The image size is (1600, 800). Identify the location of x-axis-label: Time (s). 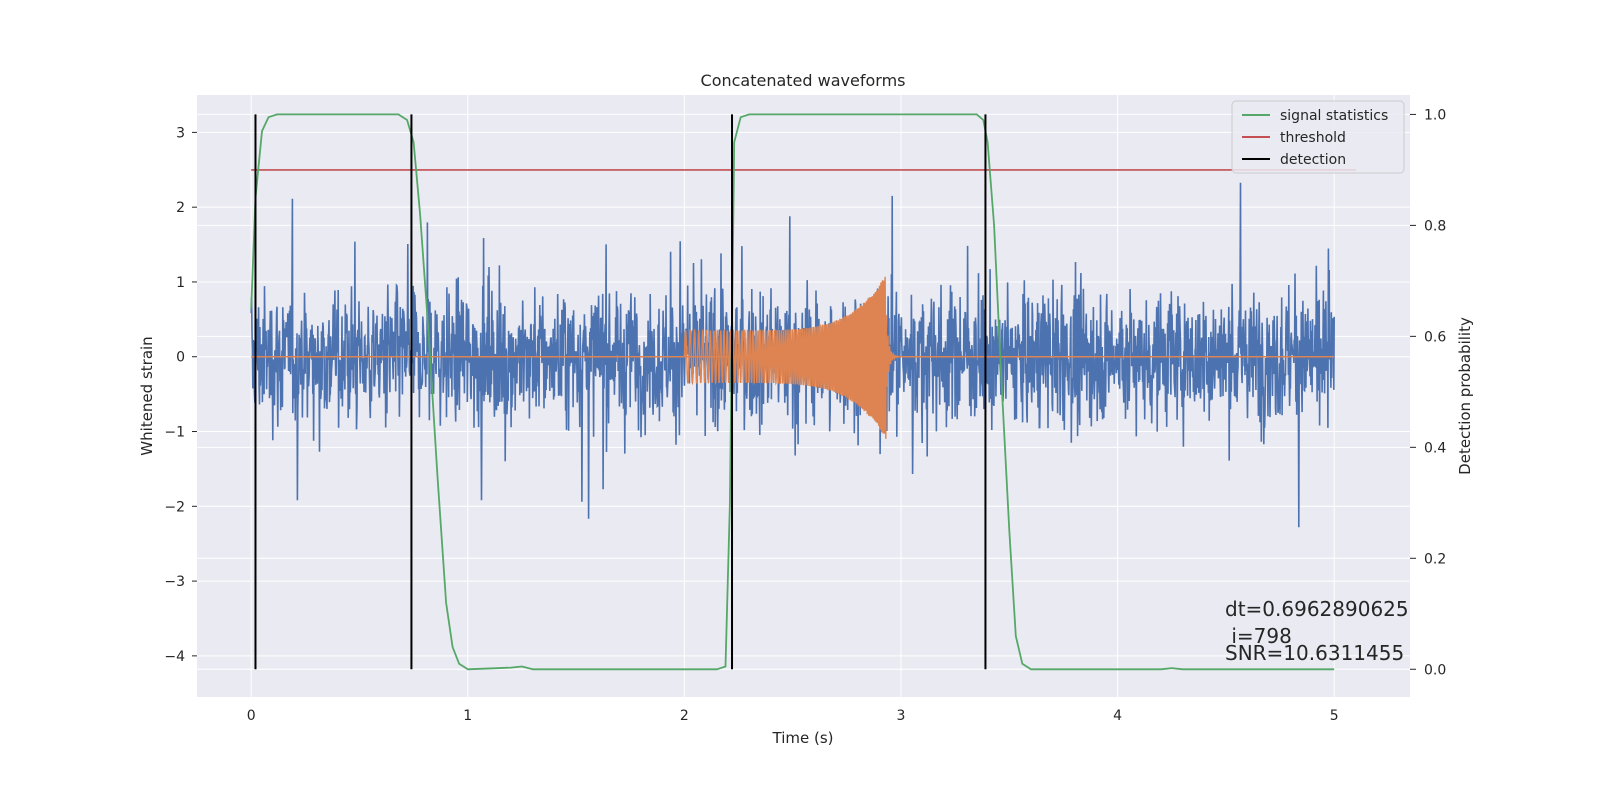
(803, 738).